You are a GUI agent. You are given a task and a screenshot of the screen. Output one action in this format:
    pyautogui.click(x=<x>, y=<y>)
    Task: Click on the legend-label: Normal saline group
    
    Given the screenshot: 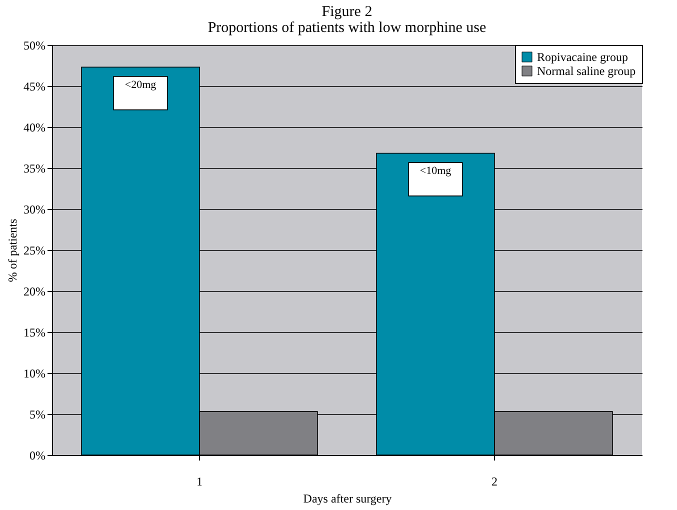 What is the action you would take?
    pyautogui.click(x=586, y=71)
    